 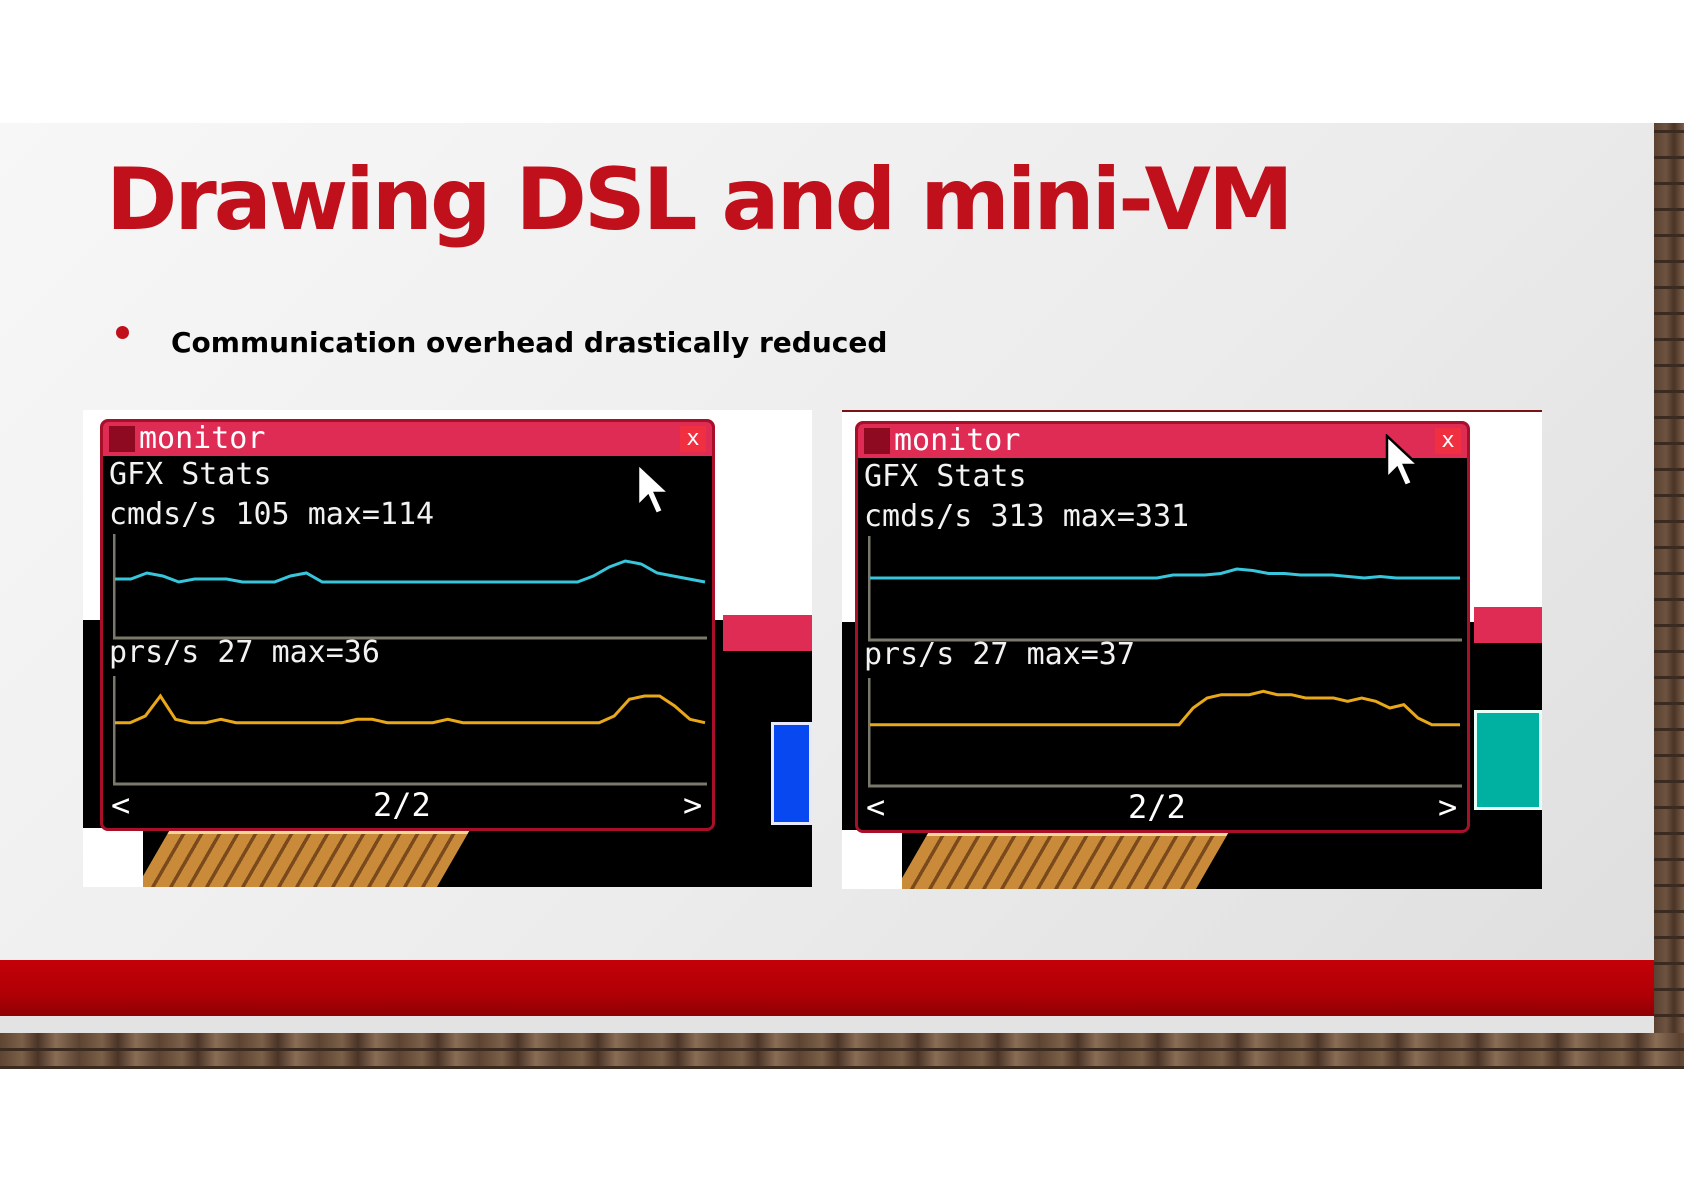 I want to click on cmds-readout: cmds/s 313 max=331, so click(x=1026, y=517).